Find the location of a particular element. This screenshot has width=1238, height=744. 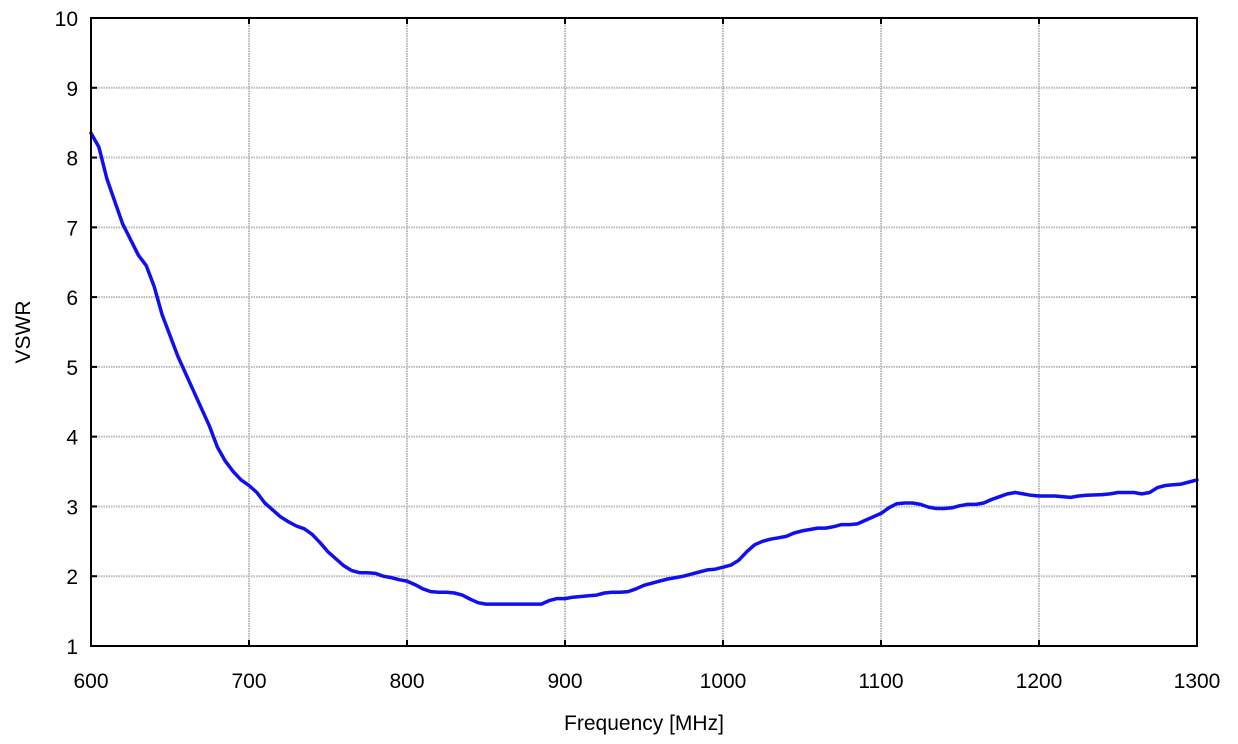

x-tick-label: 1000 is located at coordinates (723, 681).